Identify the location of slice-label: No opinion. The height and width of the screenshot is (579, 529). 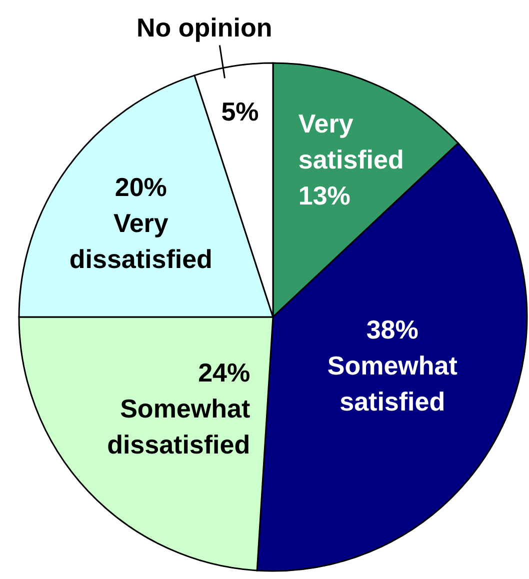
(204, 27).